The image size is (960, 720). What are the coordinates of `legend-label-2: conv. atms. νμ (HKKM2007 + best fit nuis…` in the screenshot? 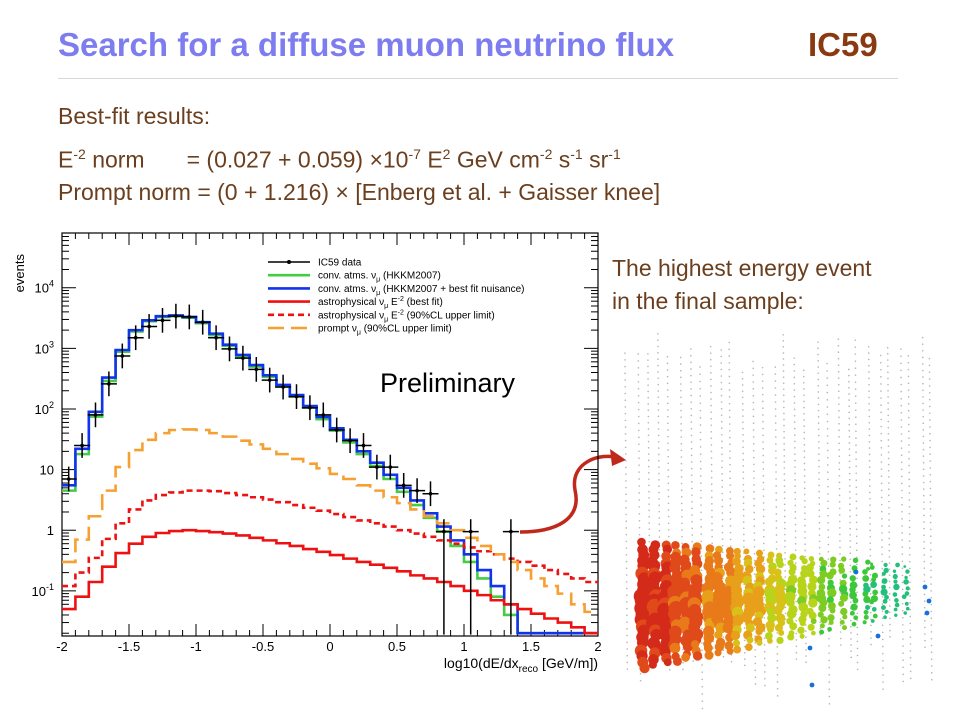 It's located at (421, 290).